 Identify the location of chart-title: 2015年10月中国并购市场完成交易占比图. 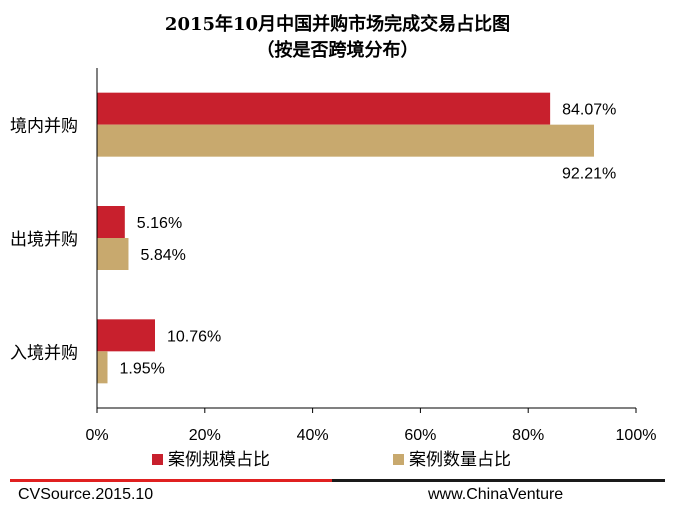
(337, 24).